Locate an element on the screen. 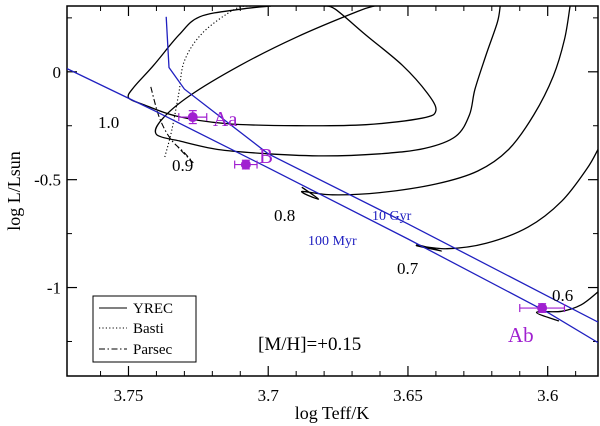  y-tick-labels: 0 -0.5 -1 is located at coordinates (47, 180).